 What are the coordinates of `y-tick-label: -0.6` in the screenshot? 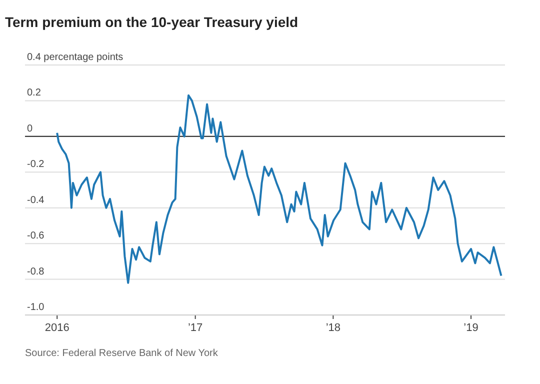 It's located at (36, 236).